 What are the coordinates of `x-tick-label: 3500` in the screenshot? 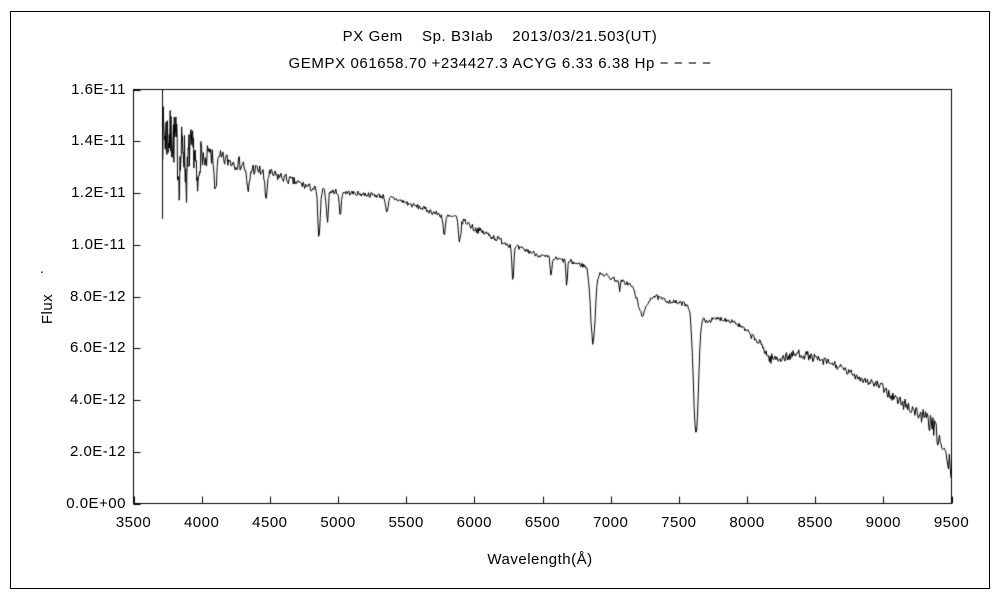 It's located at (133, 522).